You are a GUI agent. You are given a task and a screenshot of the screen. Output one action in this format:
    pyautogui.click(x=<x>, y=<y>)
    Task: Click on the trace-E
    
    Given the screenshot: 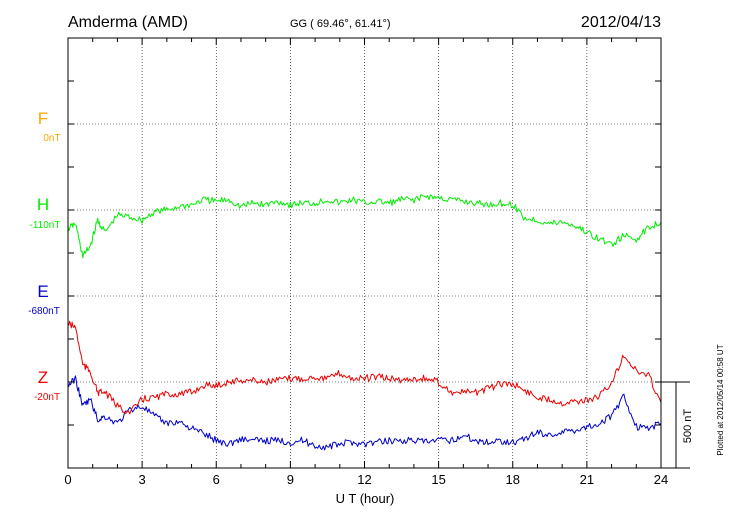 What is the action you would take?
    pyautogui.click(x=364, y=413)
    